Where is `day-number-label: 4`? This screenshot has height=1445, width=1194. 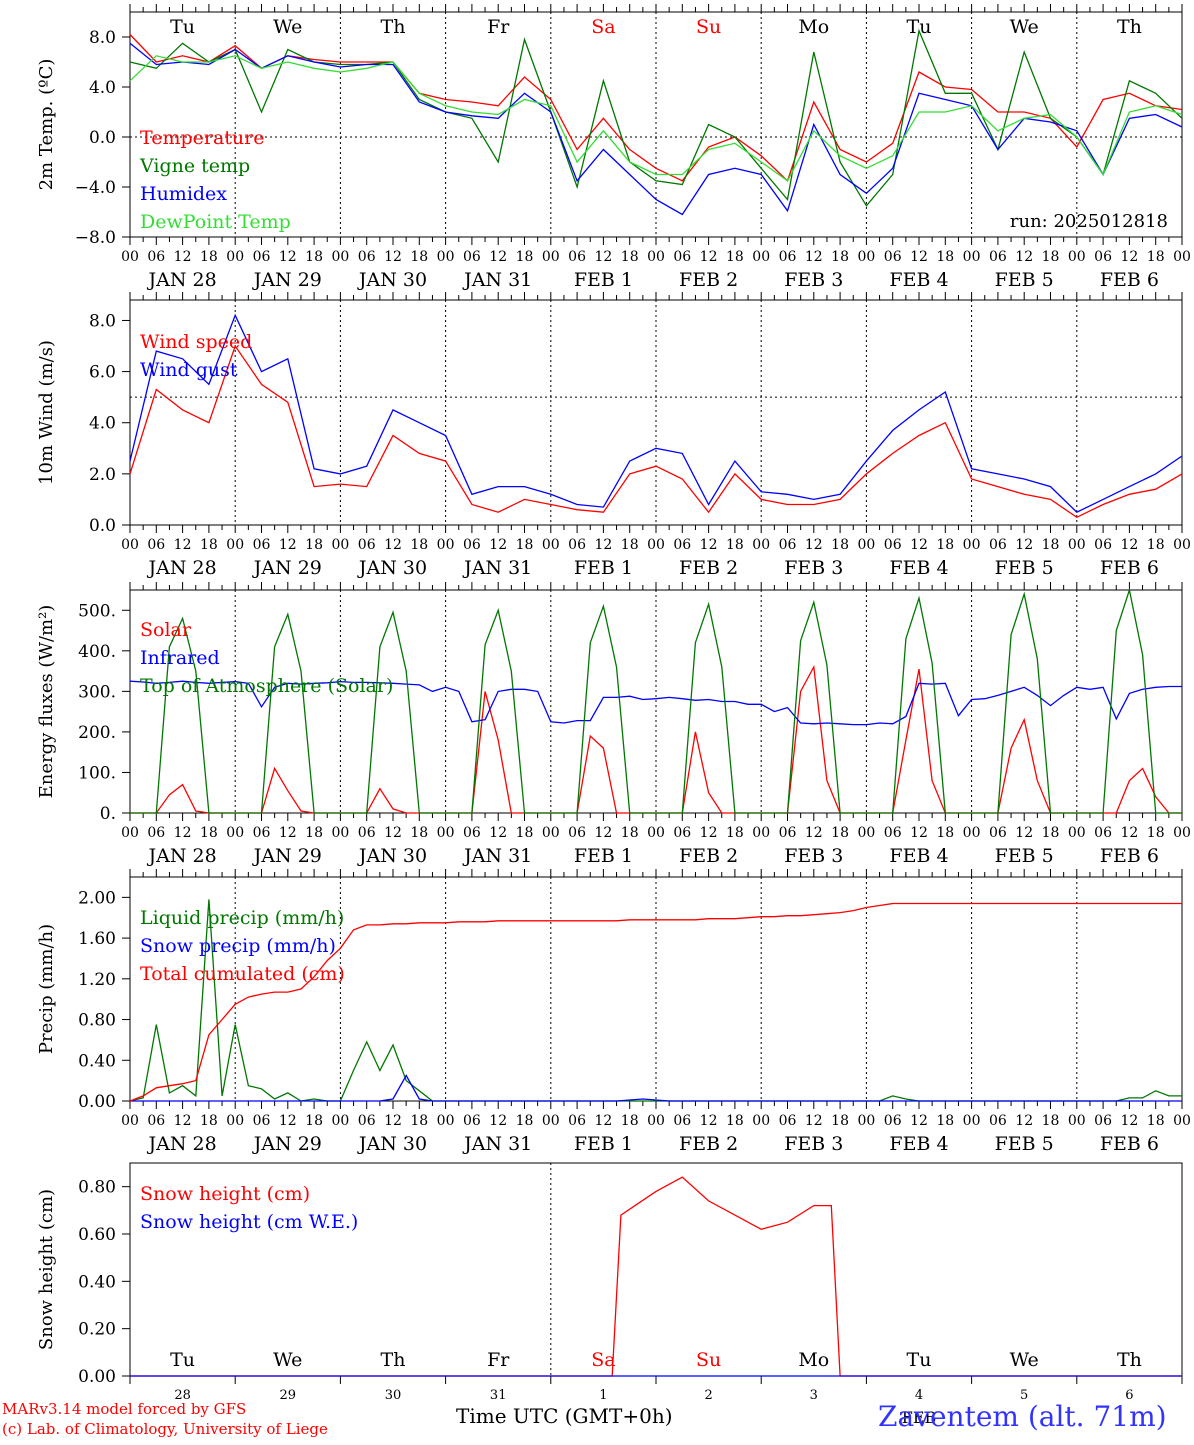
day-number-label: 4 is located at coordinates (919, 1395).